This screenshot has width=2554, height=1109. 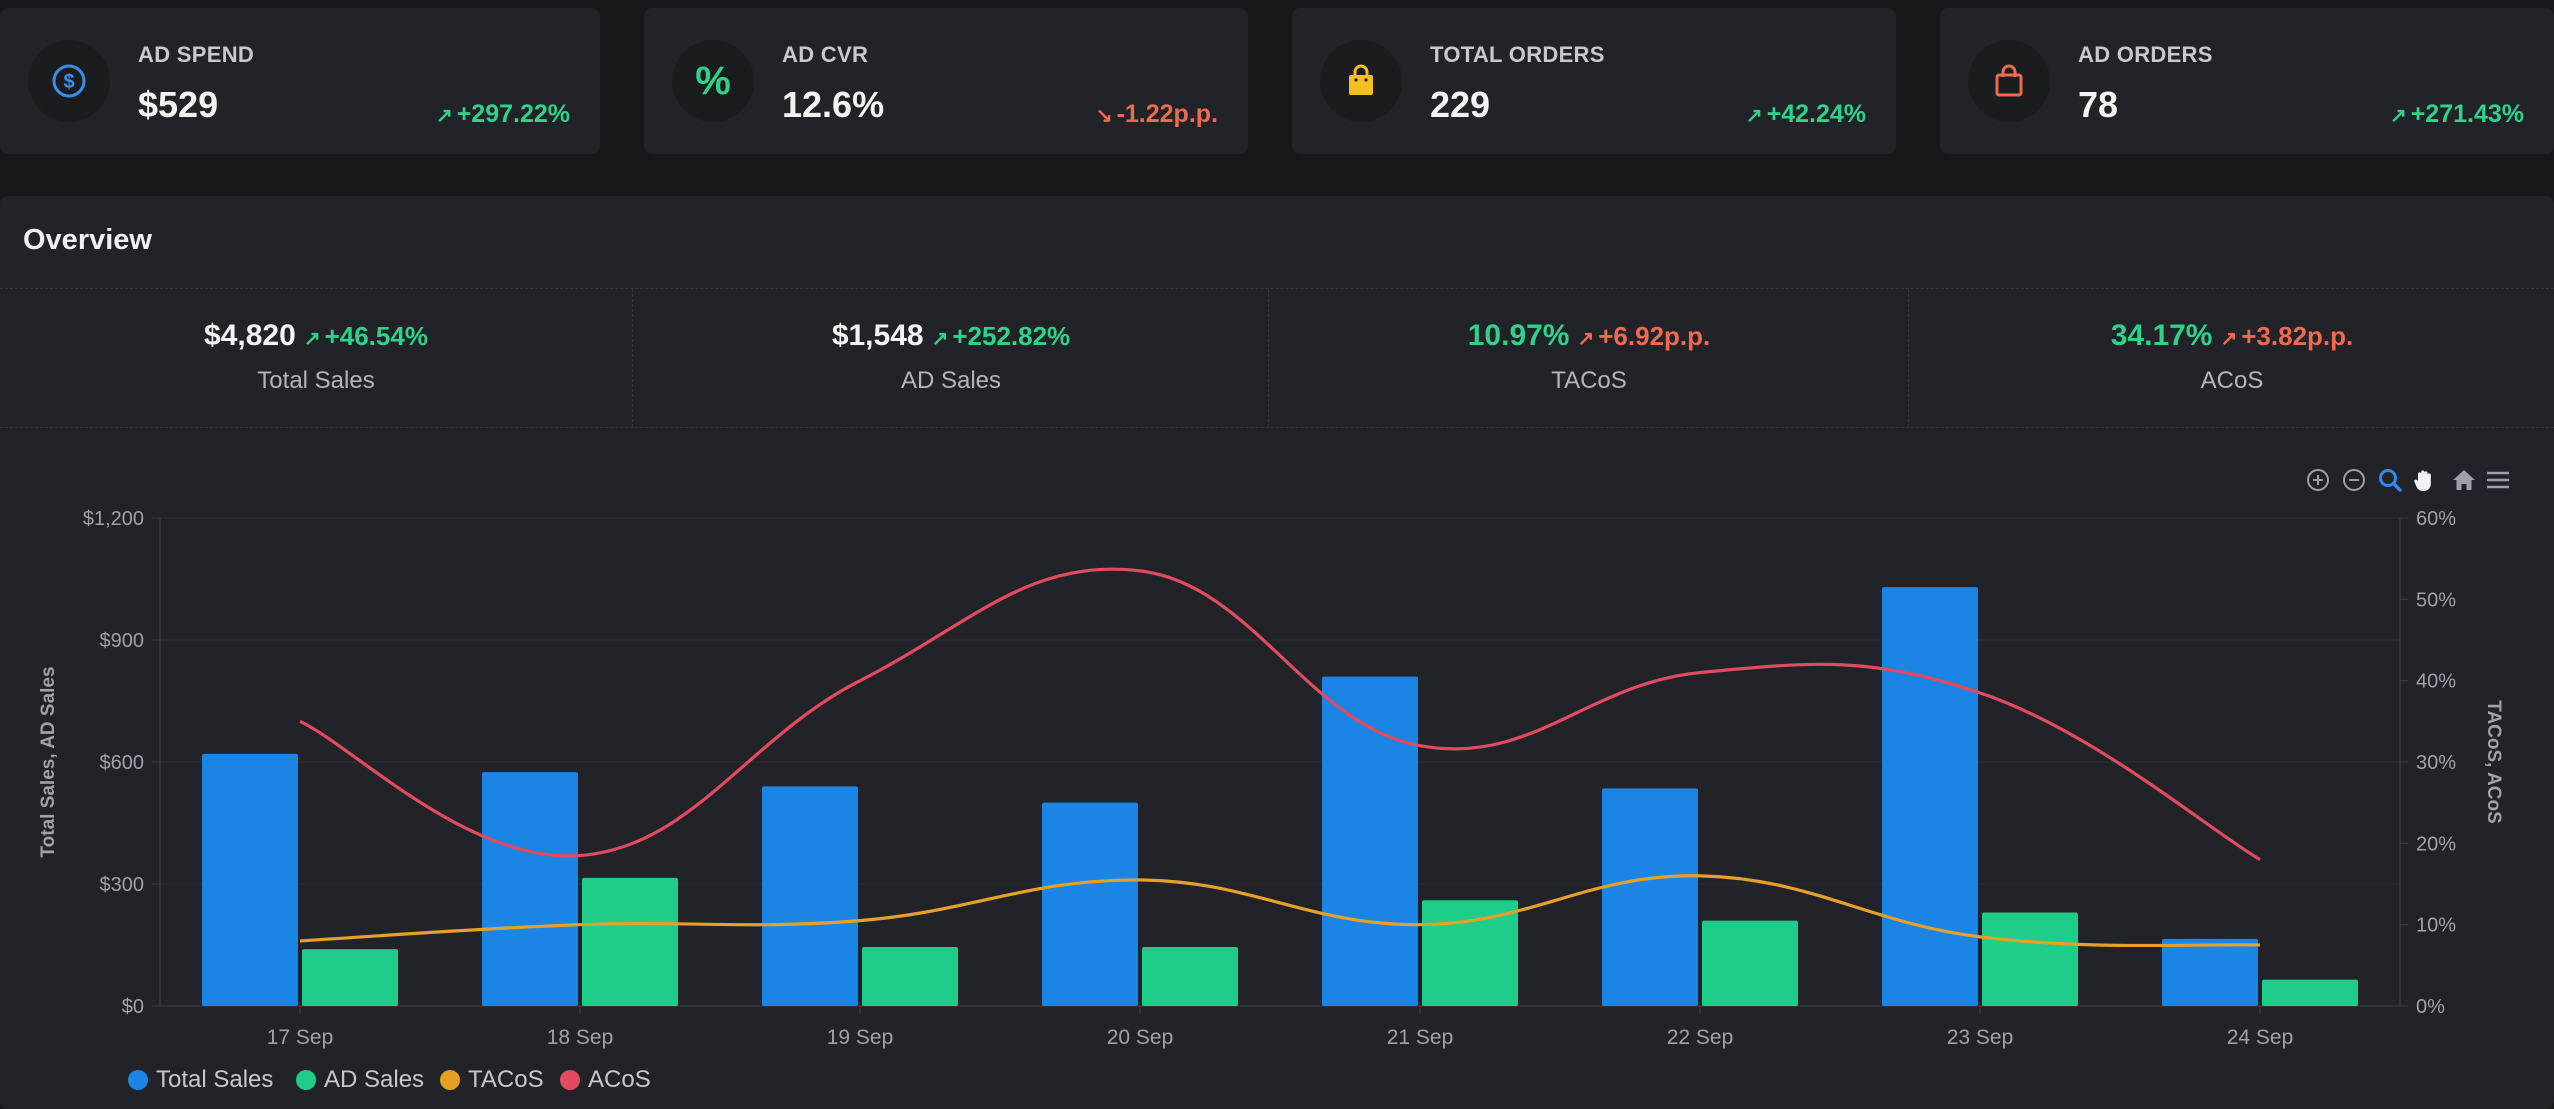 What do you see at coordinates (833, 104) in the screenshot?
I see `kpi-value: 12.6%` at bounding box center [833, 104].